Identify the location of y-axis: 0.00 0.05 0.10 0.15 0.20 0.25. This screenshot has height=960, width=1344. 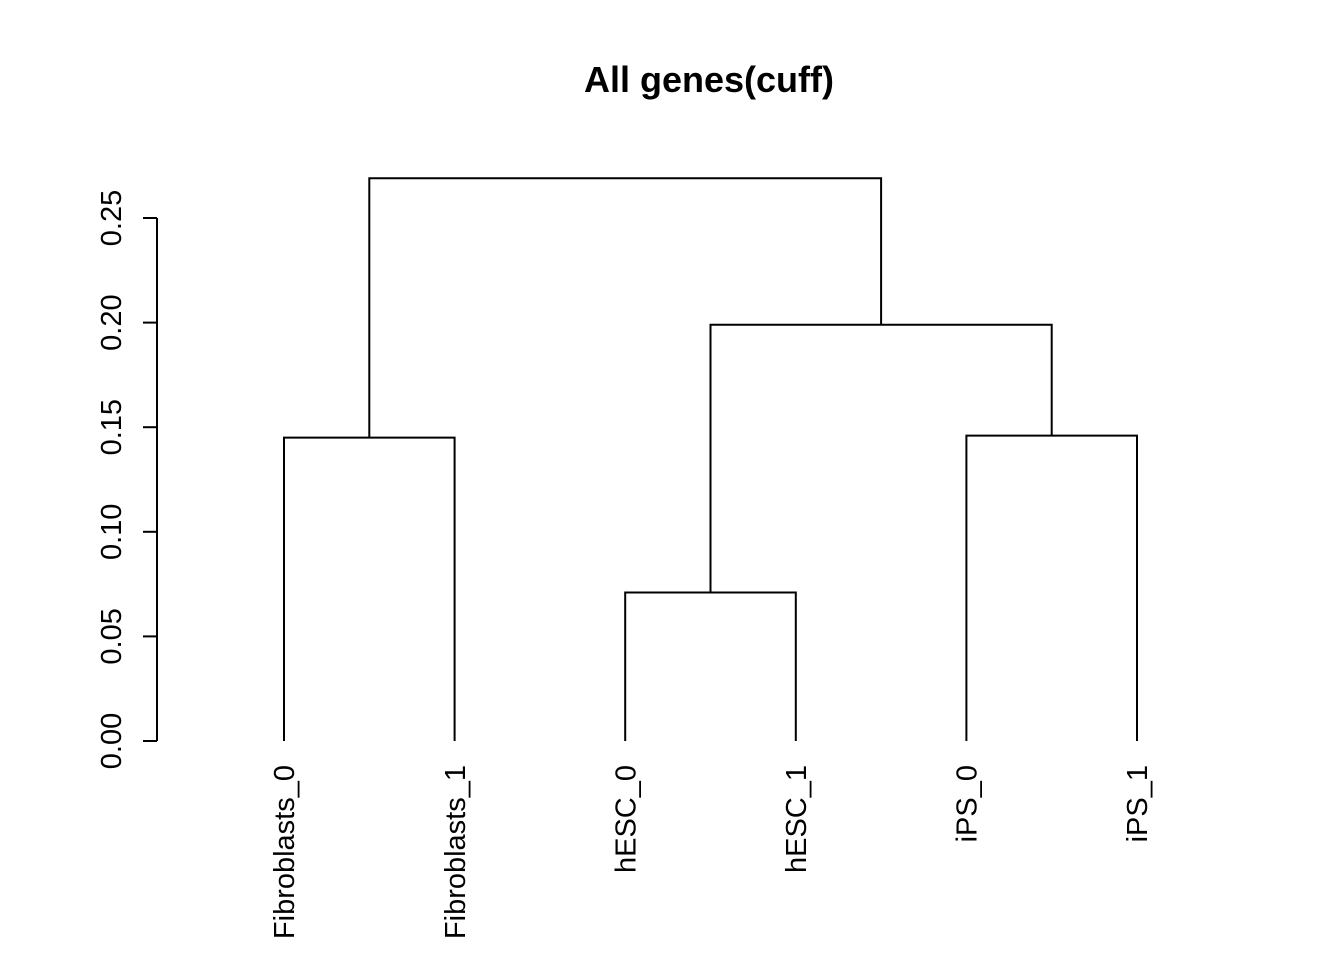
(127, 479).